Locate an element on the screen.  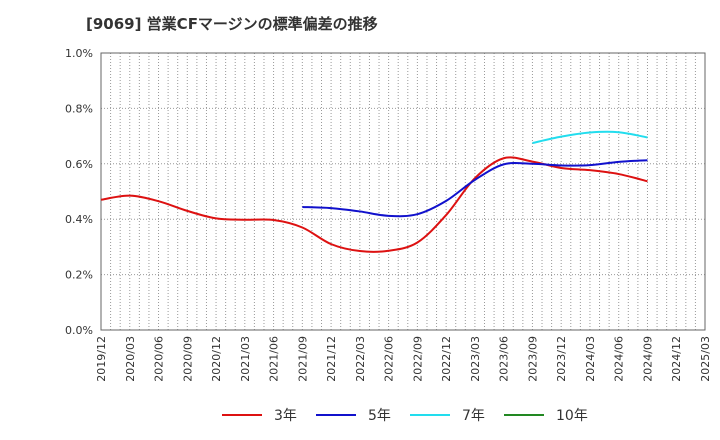
y-tick-label: 0.2% is located at coordinates (79, 275).